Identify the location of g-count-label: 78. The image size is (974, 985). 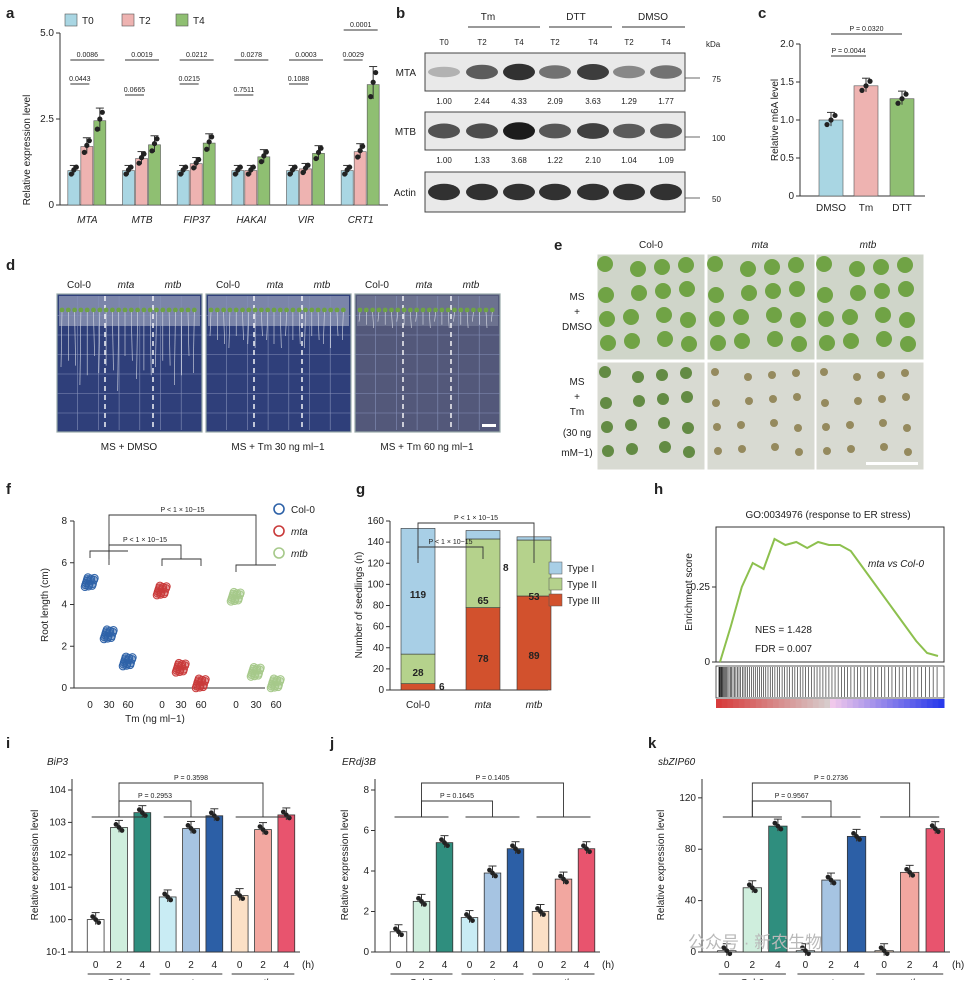
(483, 659).